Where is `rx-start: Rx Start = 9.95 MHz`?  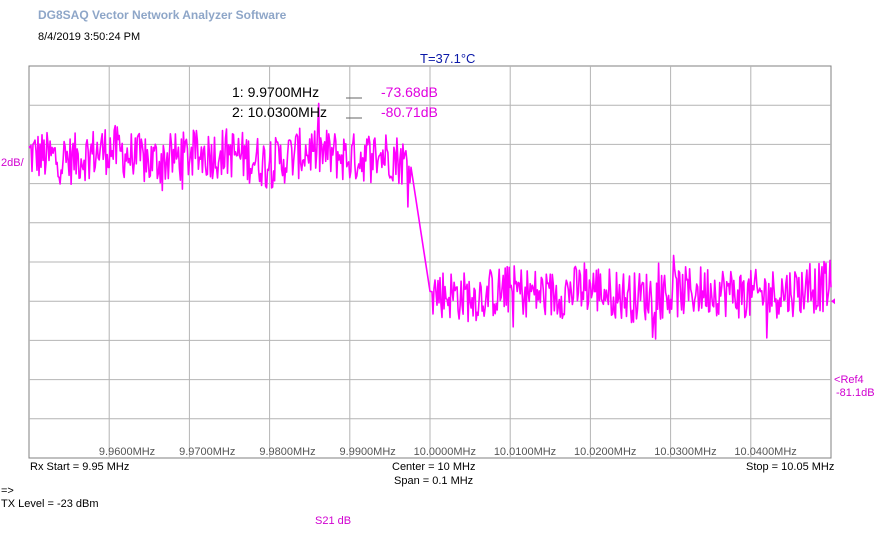 rx-start: Rx Start = 9.95 MHz is located at coordinates (80, 467).